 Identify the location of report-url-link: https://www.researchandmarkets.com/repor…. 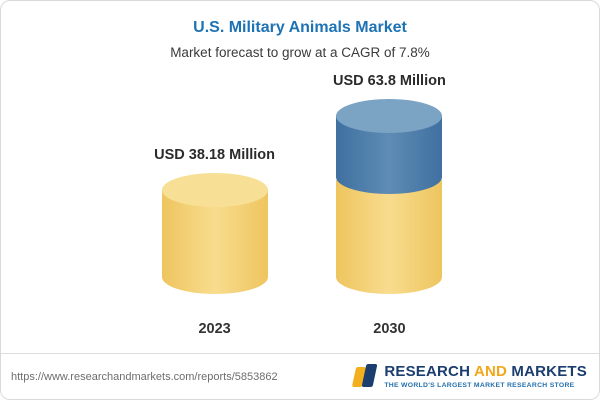
(144, 376).